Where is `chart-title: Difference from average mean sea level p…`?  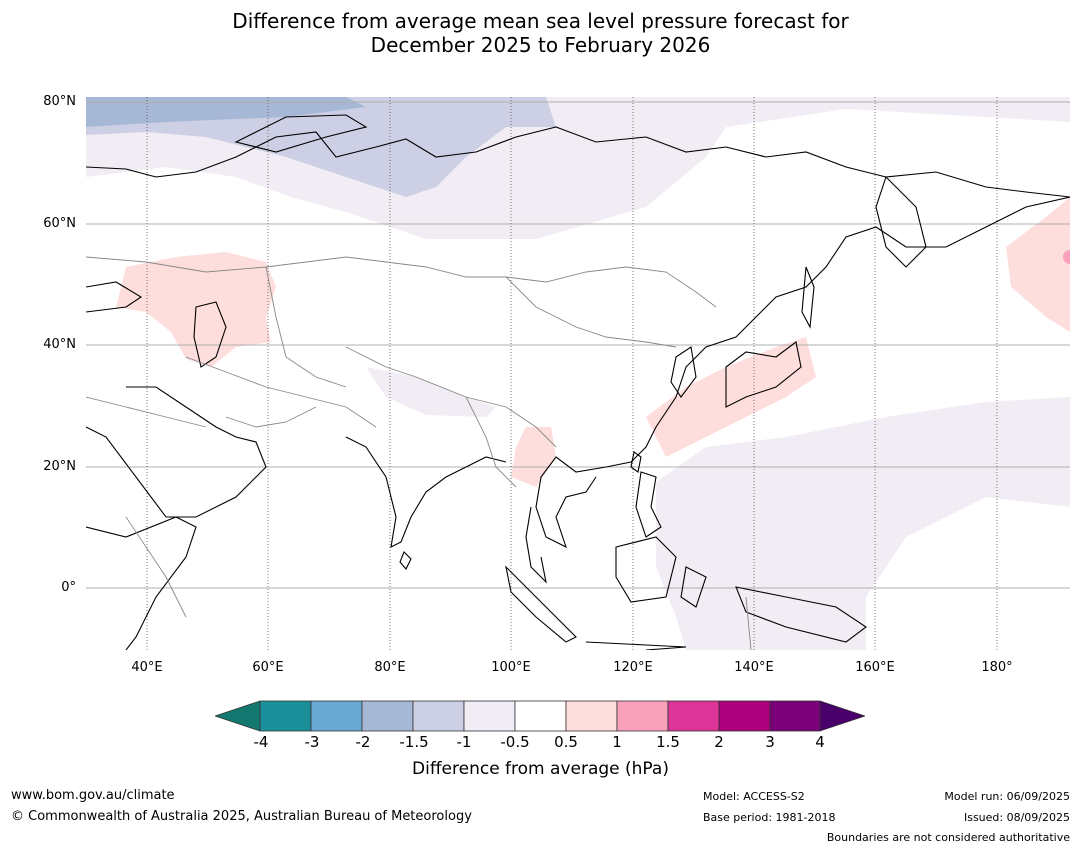 chart-title: Difference from average mean sea level p… is located at coordinates (540, 33).